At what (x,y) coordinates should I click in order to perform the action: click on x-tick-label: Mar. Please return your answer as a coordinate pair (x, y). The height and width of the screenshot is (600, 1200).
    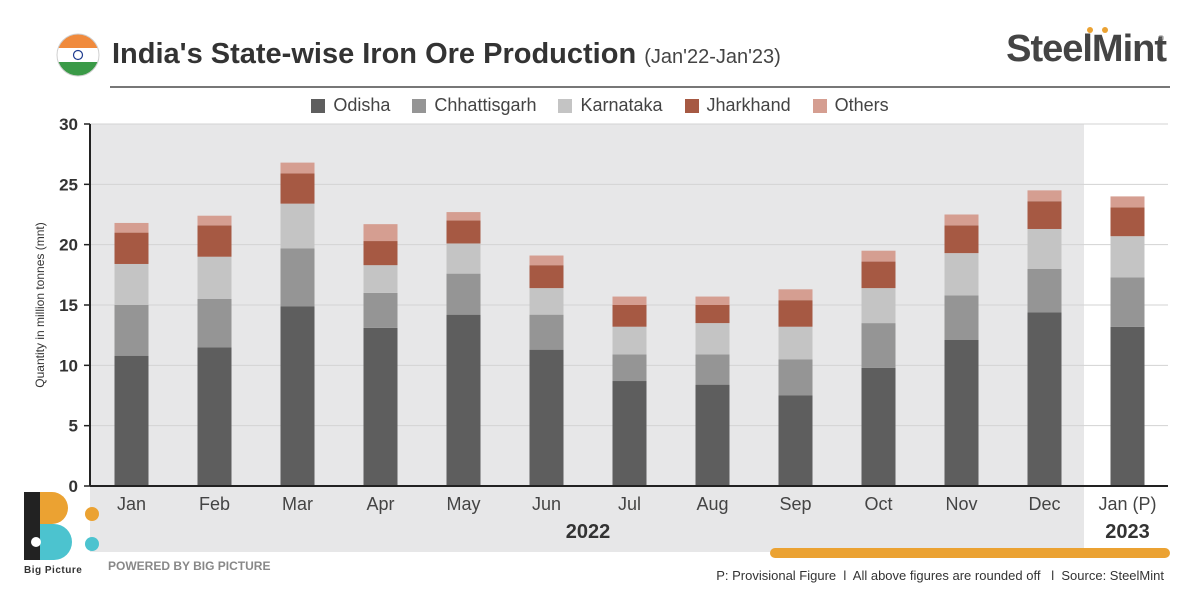
    Looking at the image, I should click on (297, 504).